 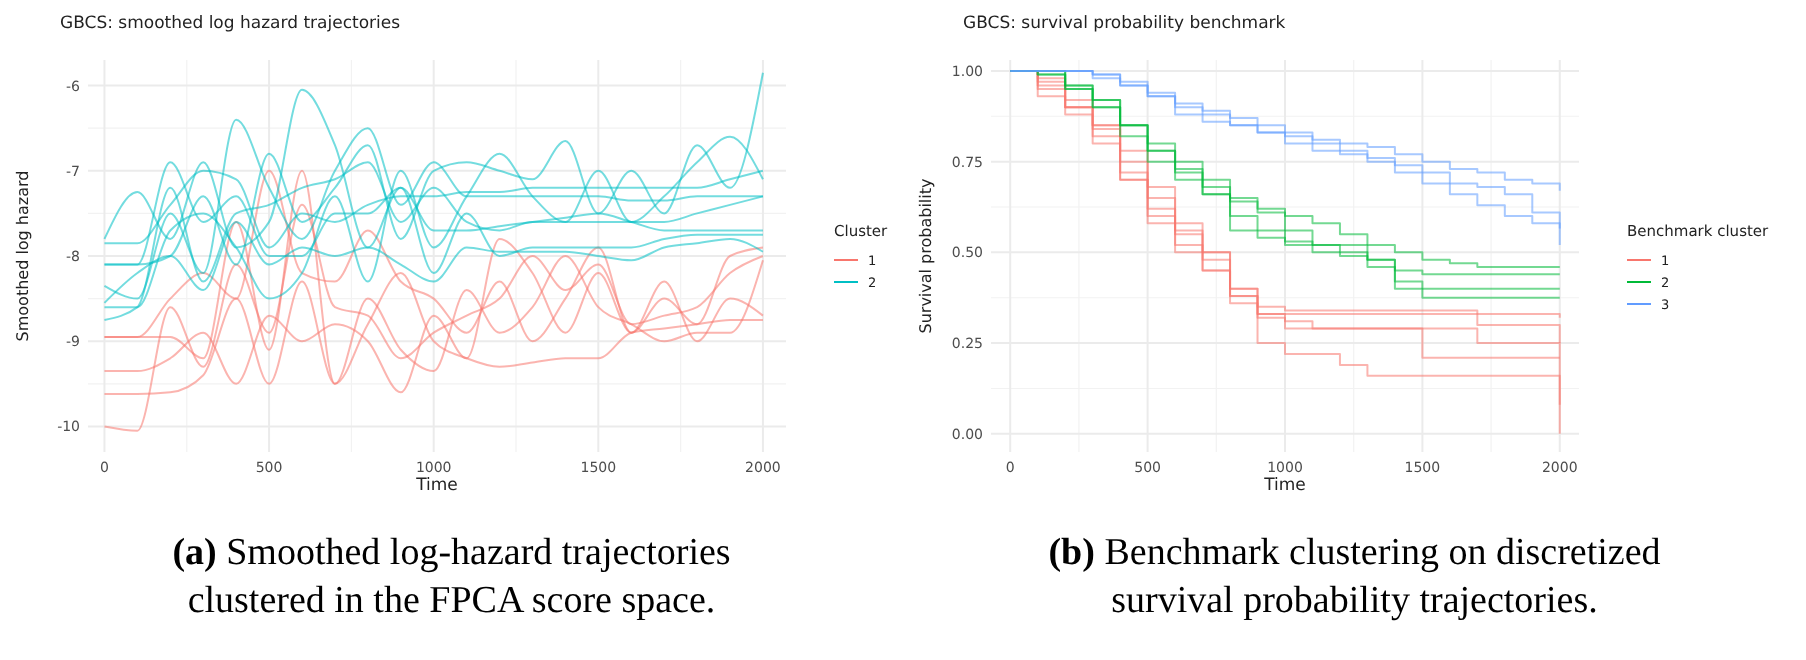 I want to click on chart-title: GBCS: survival probability benchmark, so click(x=1124, y=24).